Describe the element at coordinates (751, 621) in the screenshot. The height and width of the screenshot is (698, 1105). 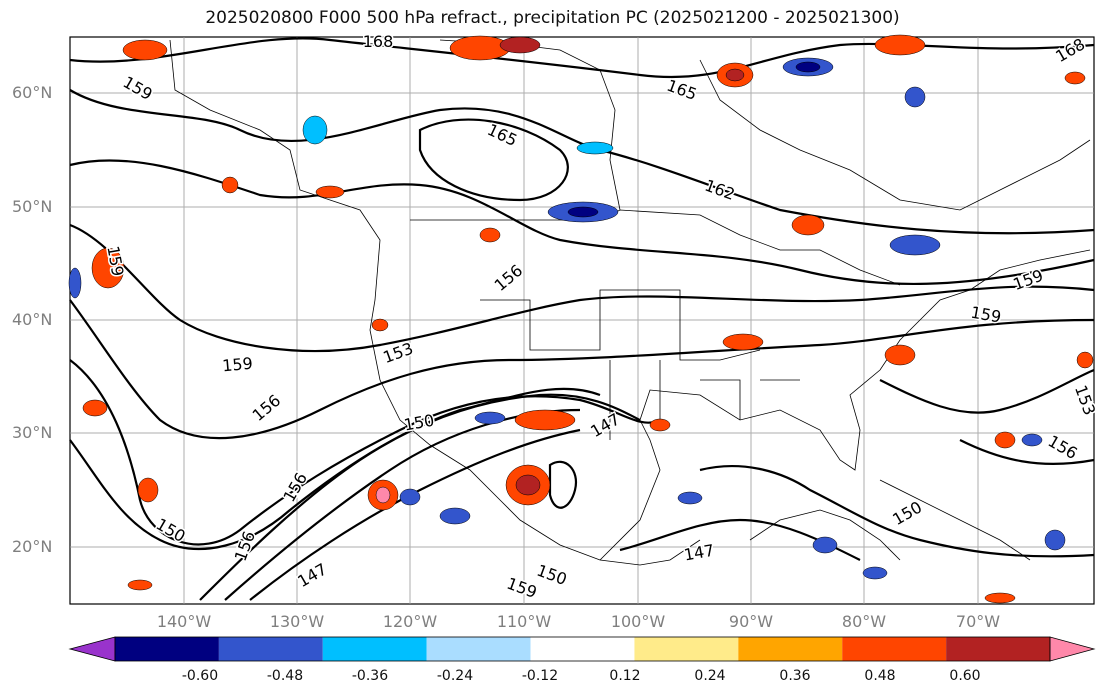
I see `lon-label-90w: 90°W` at that location.